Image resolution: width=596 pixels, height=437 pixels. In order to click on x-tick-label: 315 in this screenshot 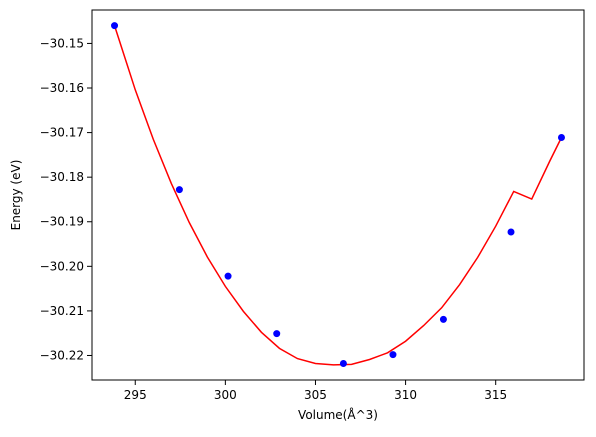, I will do `click(495, 395)`.